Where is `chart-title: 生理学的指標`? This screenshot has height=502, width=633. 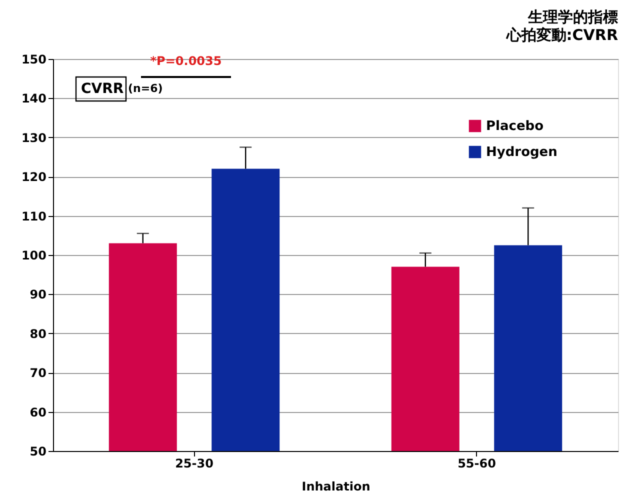 chart-title: 生理学的指標 is located at coordinates (572, 17).